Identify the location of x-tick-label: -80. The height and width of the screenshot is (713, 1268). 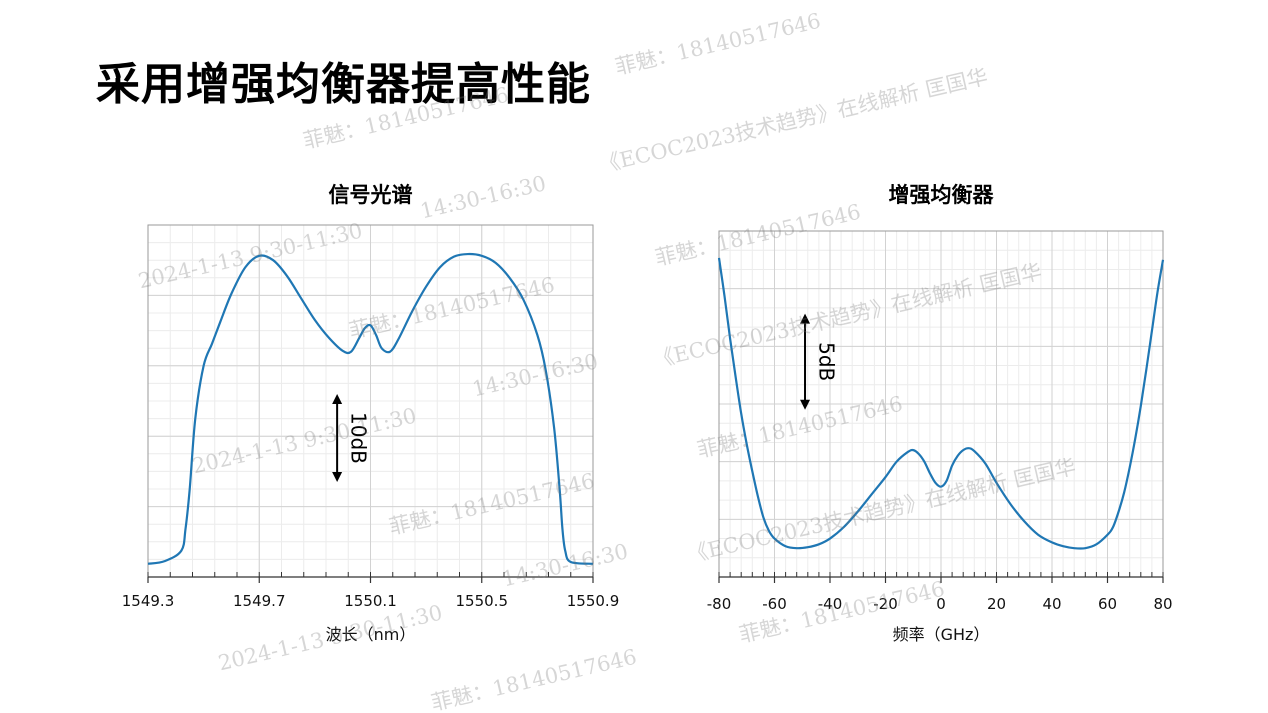
(719, 604).